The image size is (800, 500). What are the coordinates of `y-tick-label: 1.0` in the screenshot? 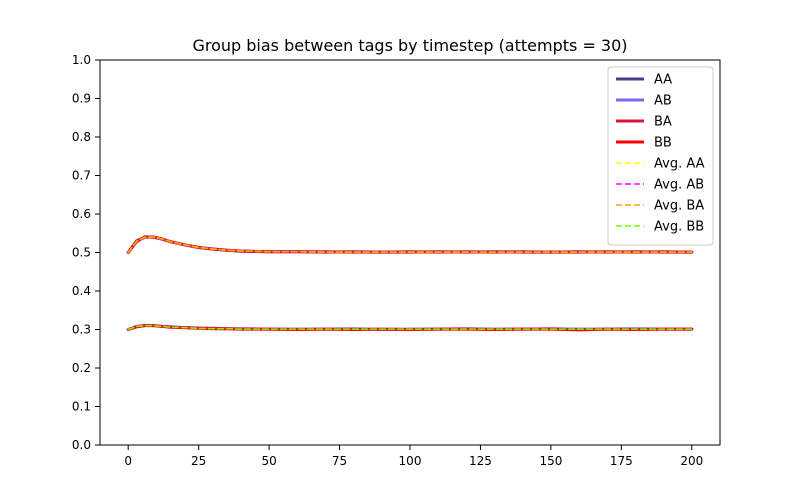 It's located at (81, 60).